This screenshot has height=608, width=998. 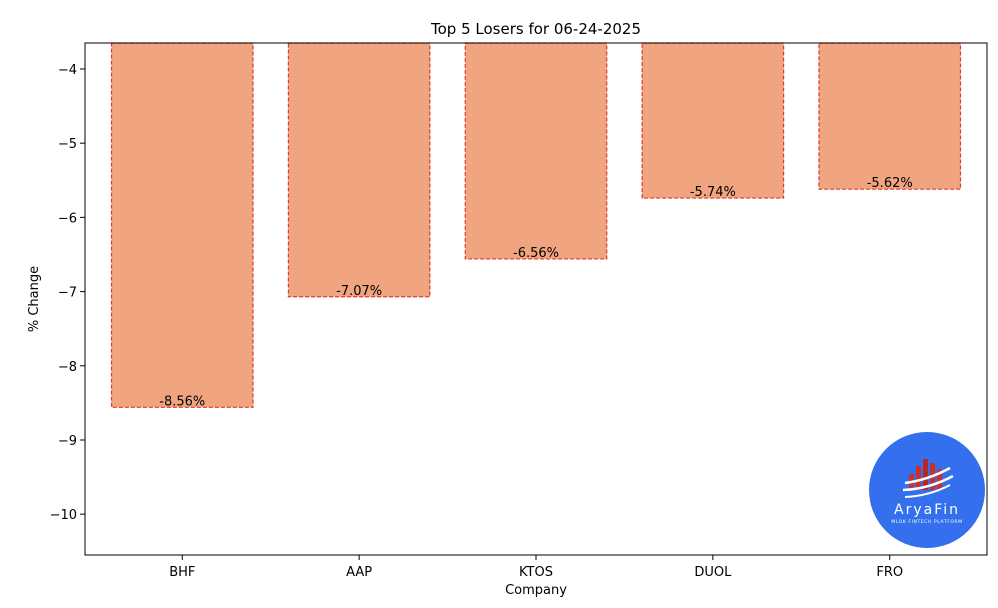 I want to click on logo-tagline: MLOK FINTECH PLATFORM, so click(x=927, y=522).